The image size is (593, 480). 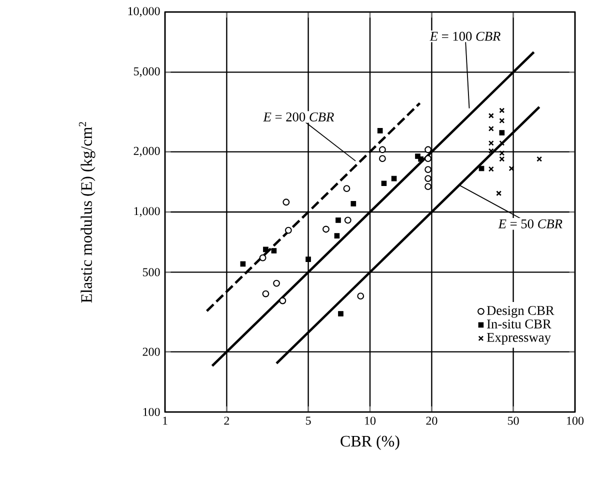 What do you see at coordinates (520, 312) in the screenshot?
I see `legend-label: Design CBR` at bounding box center [520, 312].